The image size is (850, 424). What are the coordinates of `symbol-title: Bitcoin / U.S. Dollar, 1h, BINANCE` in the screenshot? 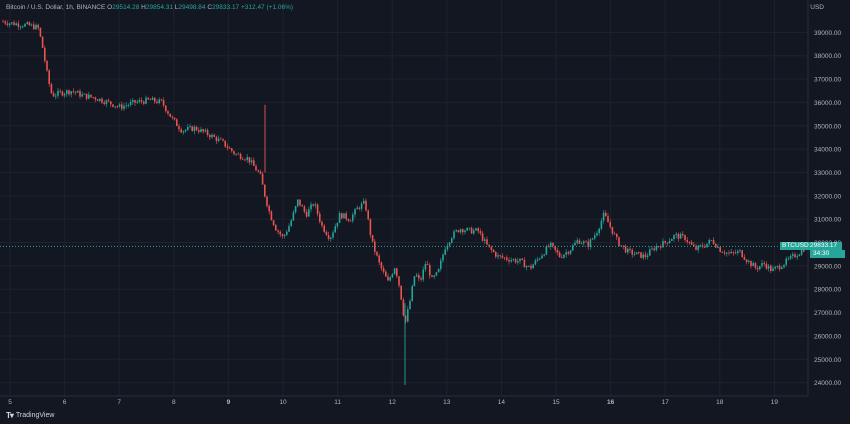 It's located at (56, 7).